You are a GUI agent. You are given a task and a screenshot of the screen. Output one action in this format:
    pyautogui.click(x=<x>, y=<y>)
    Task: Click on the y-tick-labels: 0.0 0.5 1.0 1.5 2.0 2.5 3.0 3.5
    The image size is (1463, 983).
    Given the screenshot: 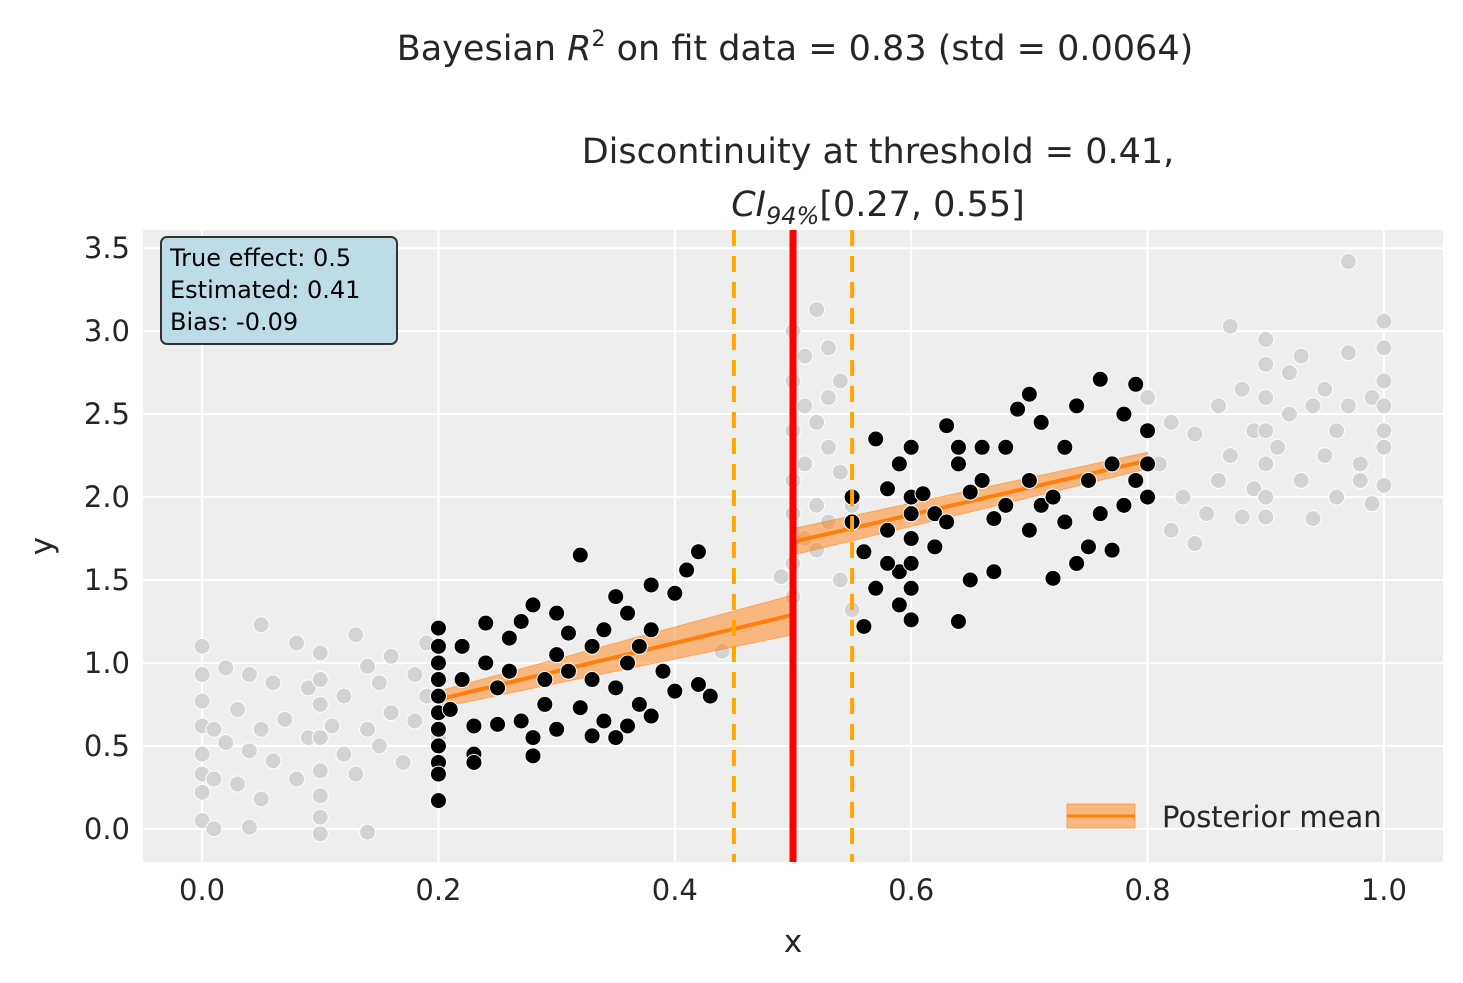 What is the action you would take?
    pyautogui.click(x=107, y=538)
    